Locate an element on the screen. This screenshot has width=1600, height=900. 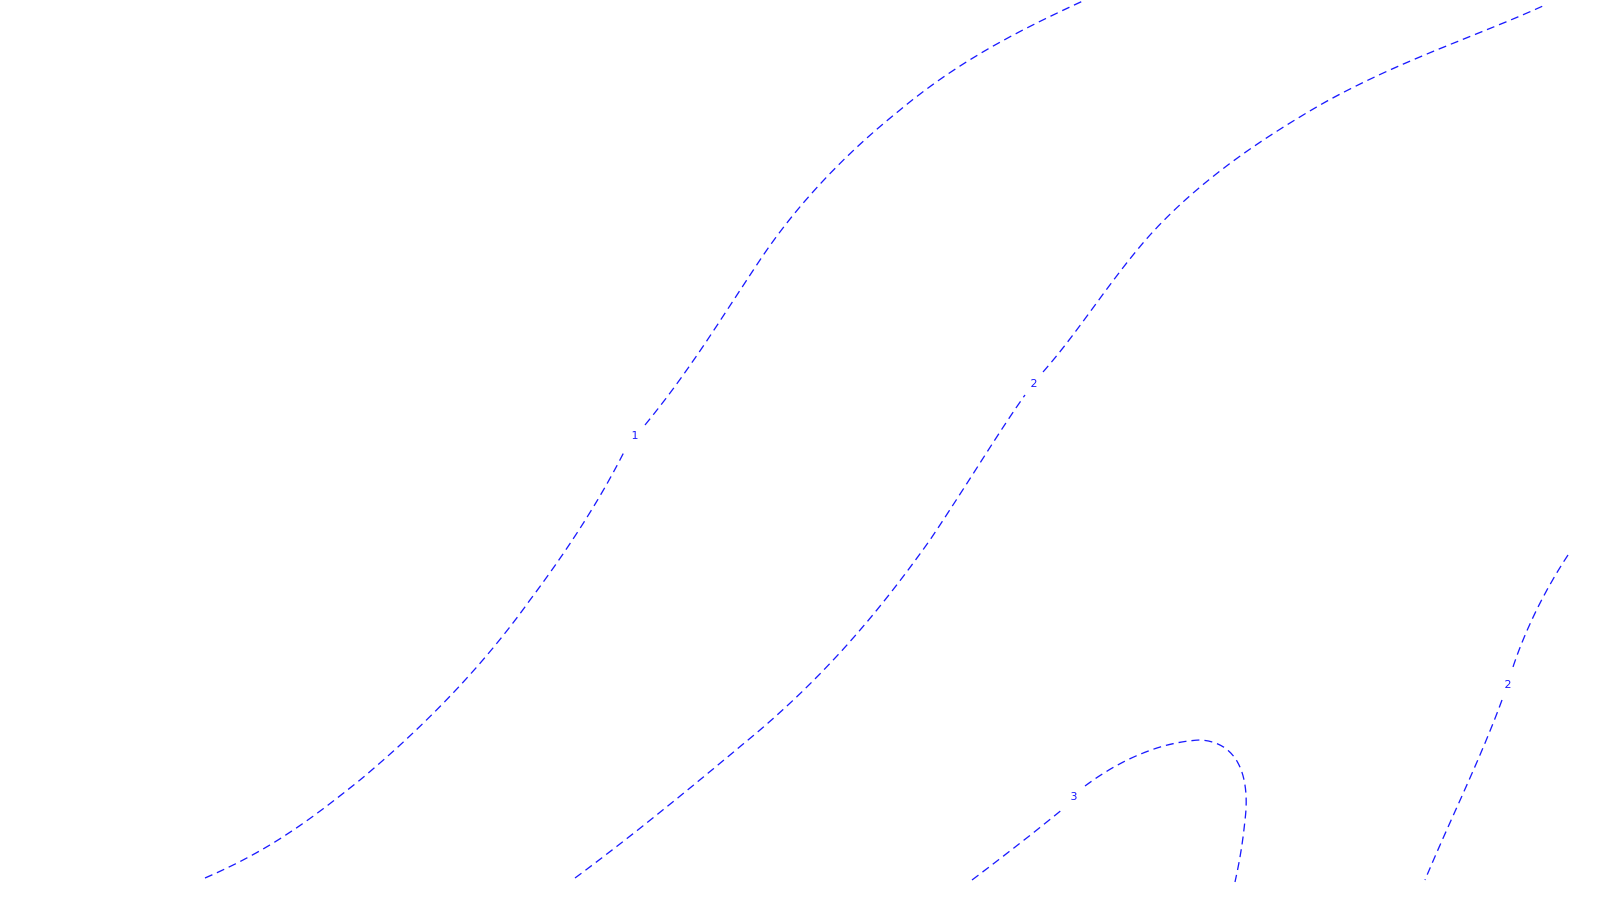
contour-label-2-right: 2 is located at coordinates (1508, 684).